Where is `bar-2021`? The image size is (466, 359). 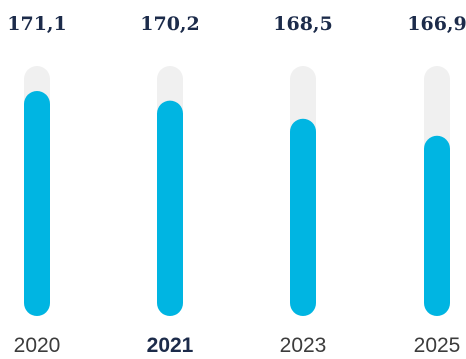 bar-2021 is located at coordinates (170, 208).